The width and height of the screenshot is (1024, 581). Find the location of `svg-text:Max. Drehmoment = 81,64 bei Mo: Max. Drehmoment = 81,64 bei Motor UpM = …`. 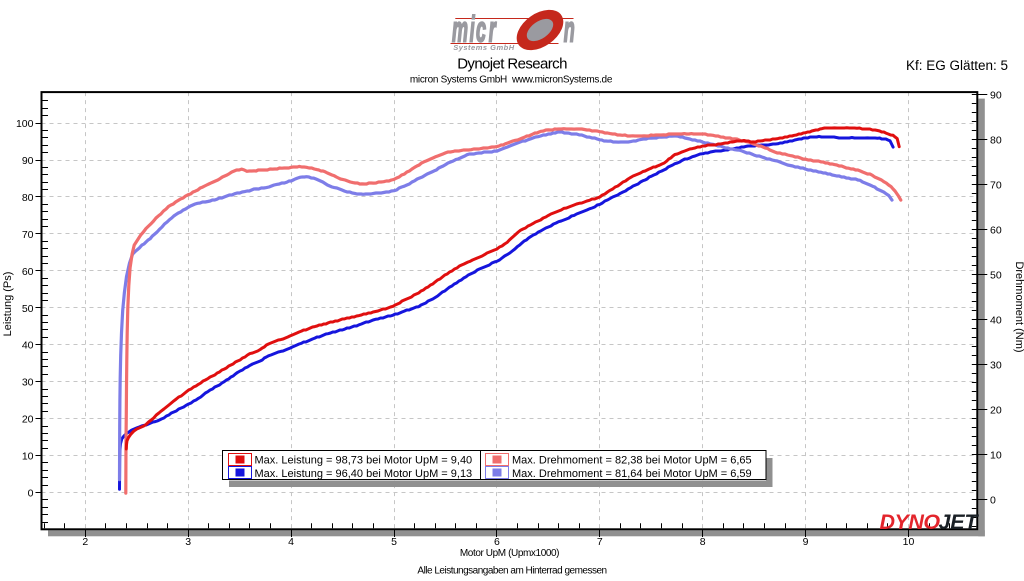

svg-text:Max. Drehmoment = 81,64 bei Mo: Max. Drehmoment = 81,64 bei Motor UpM = … is located at coordinates (632, 474).